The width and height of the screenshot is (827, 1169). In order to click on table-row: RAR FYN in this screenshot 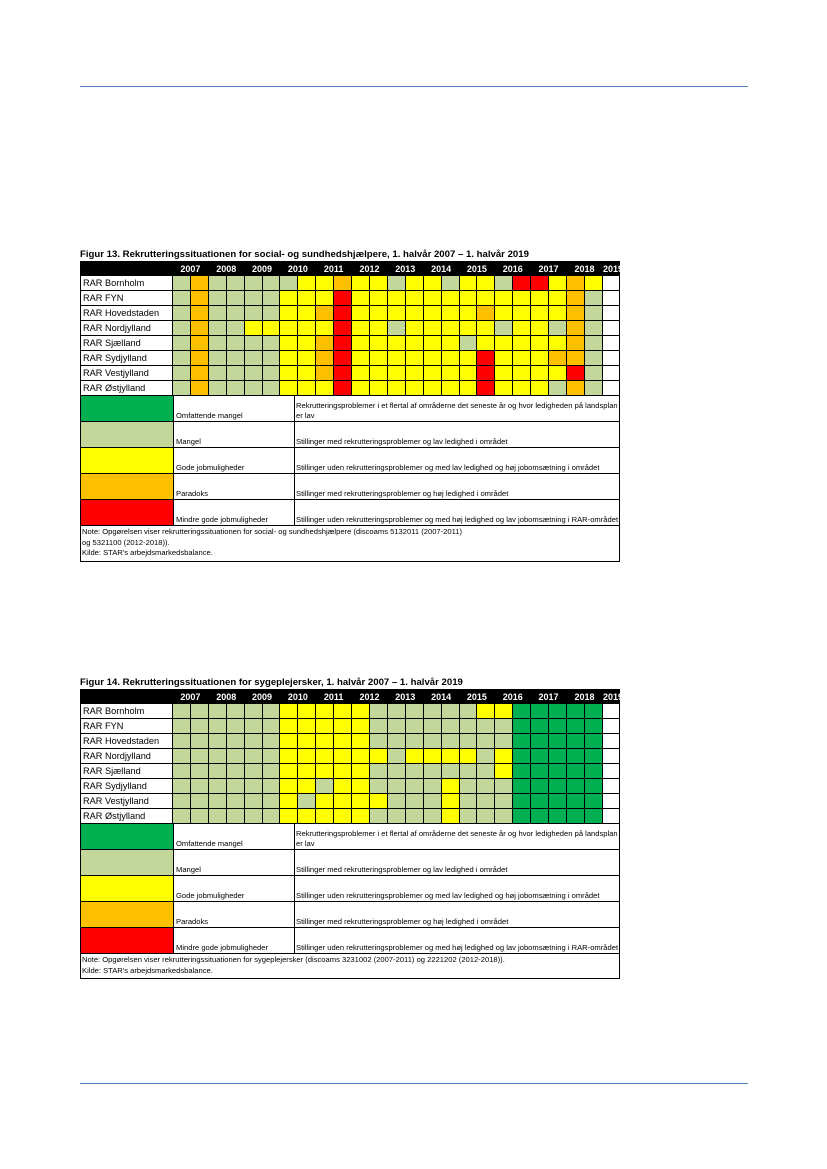, I will do `click(350, 726)`.